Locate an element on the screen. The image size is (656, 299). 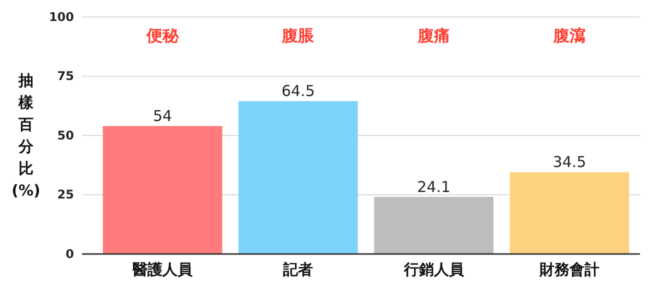
annotation: 腹脹 is located at coordinates (298, 35).